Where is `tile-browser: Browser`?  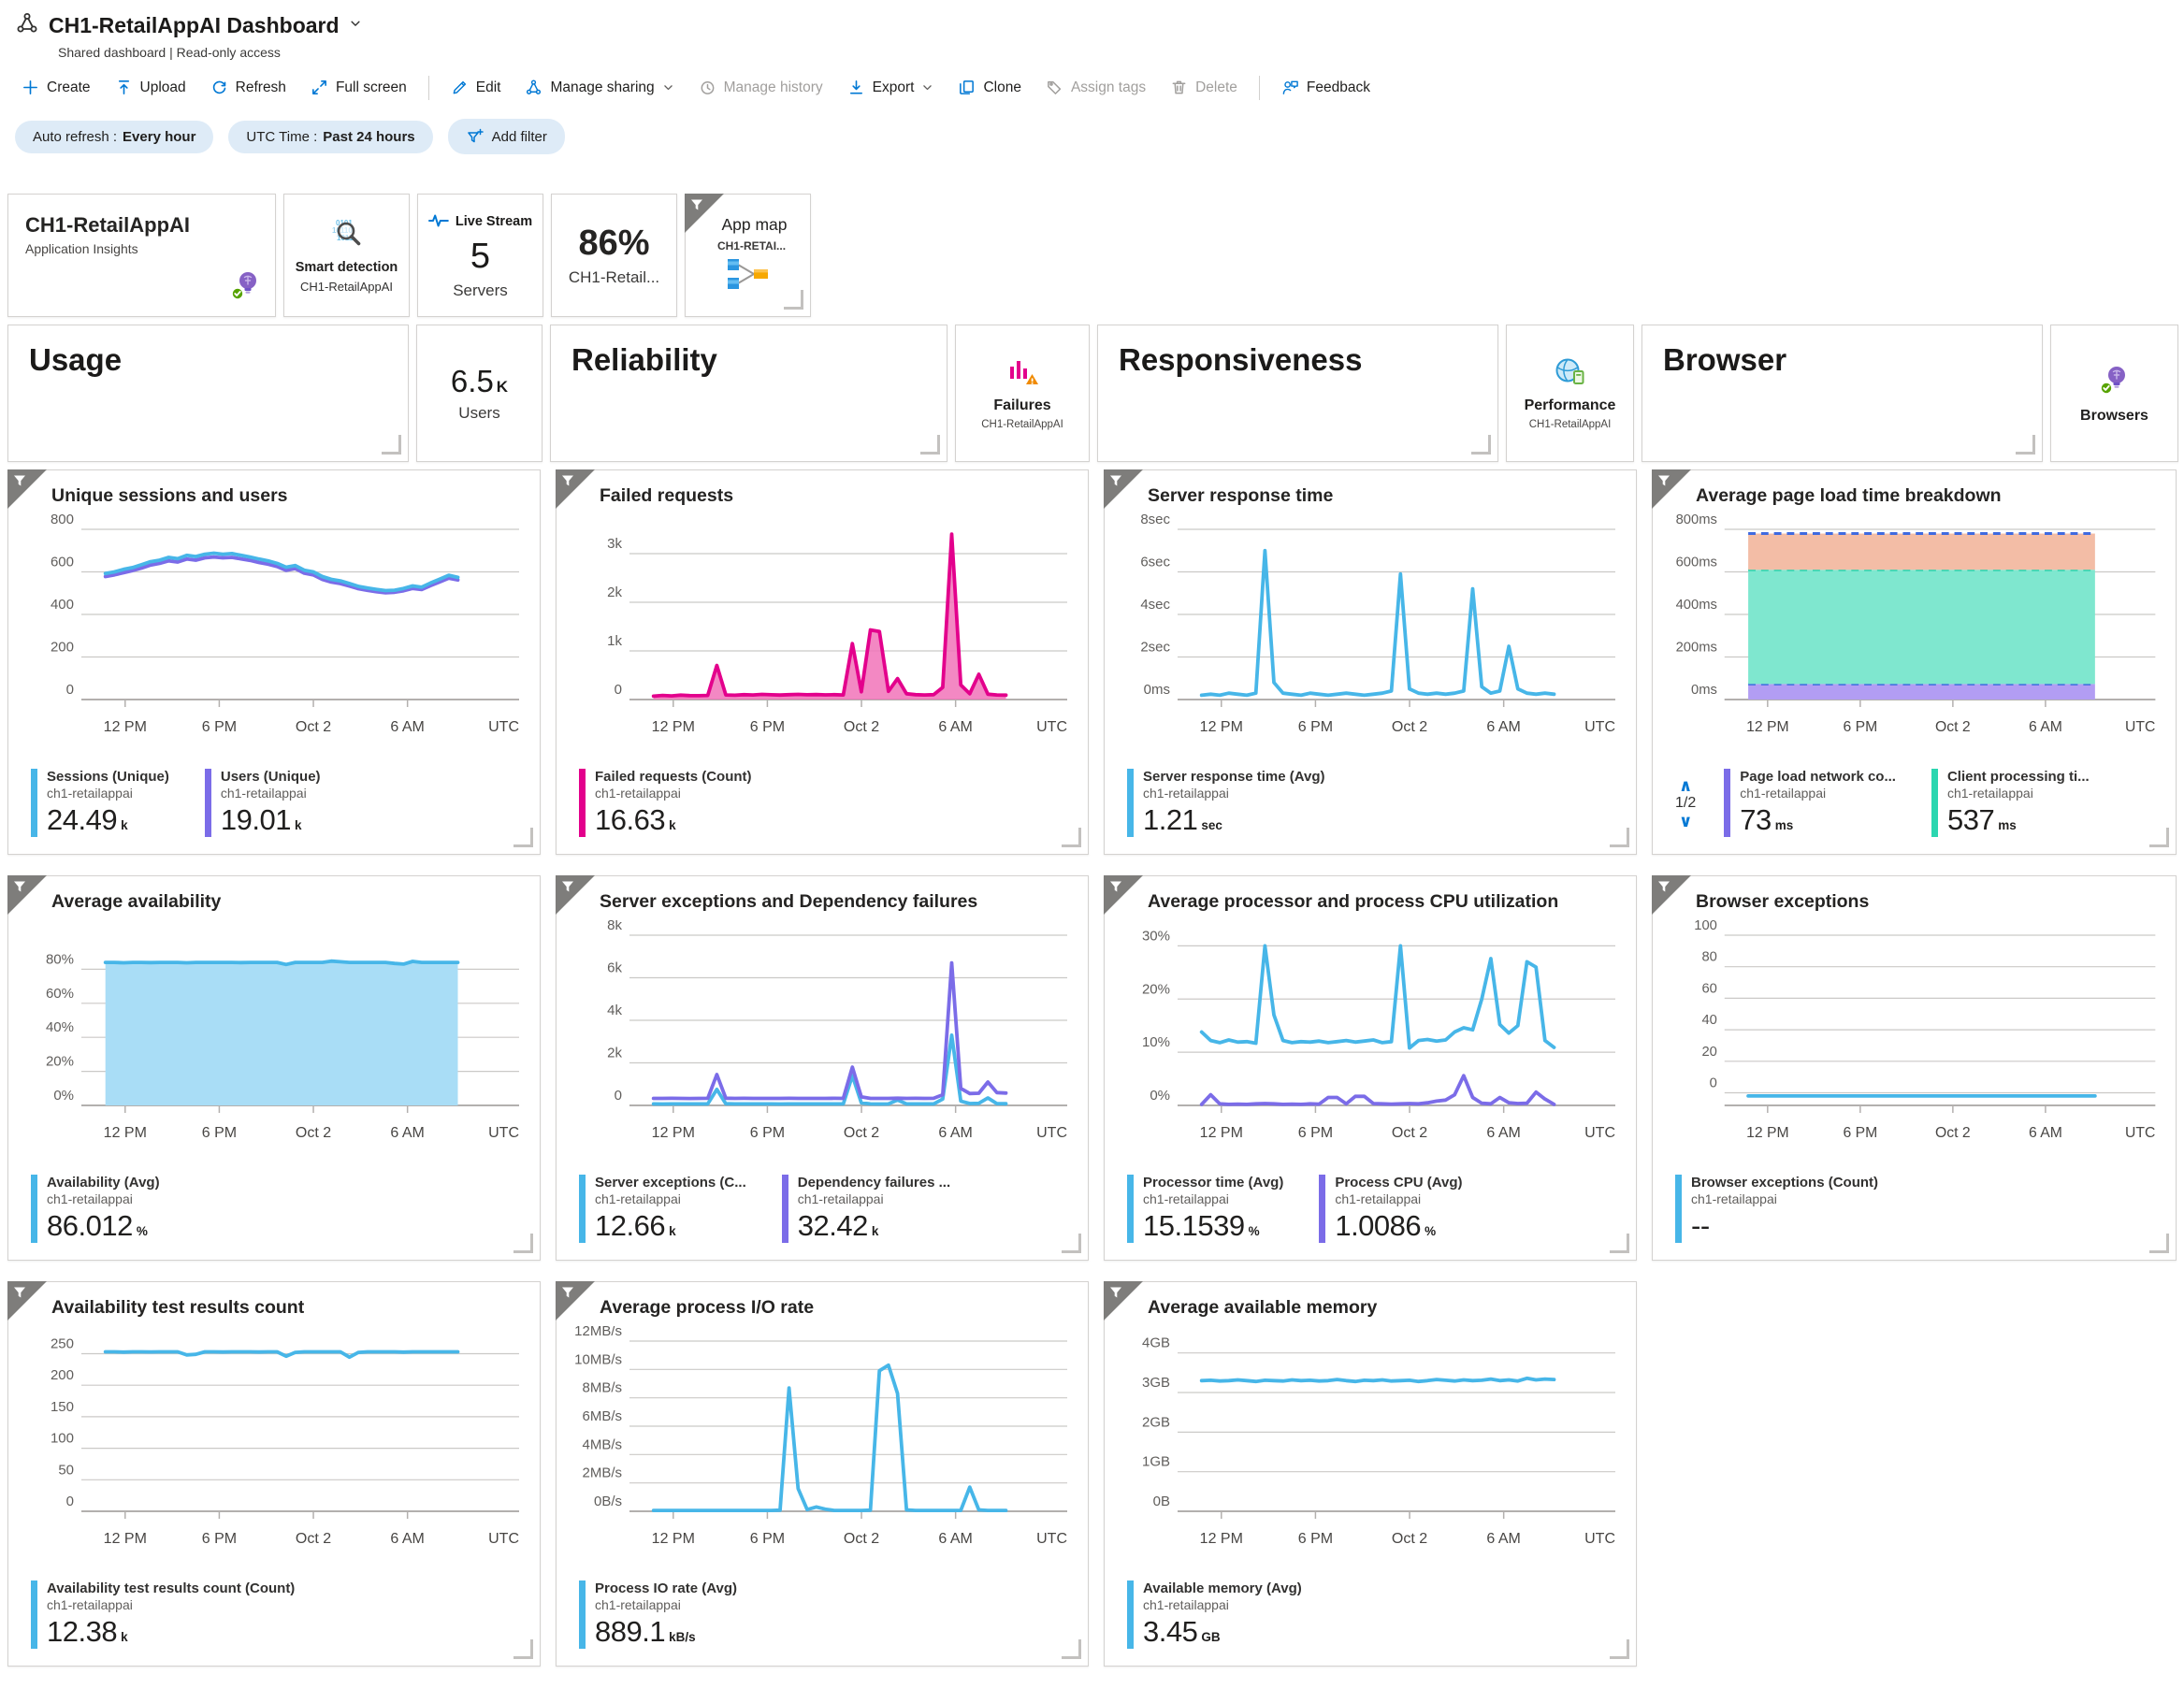 tile-browser: Browser is located at coordinates (1842, 393).